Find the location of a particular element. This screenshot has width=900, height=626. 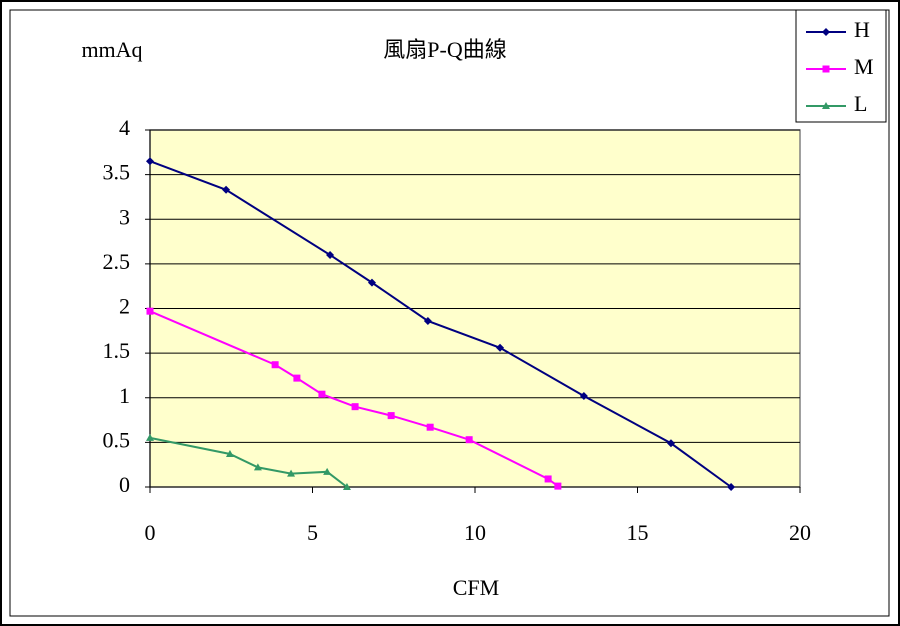

y-tick-label: 1 is located at coordinates (124, 395).